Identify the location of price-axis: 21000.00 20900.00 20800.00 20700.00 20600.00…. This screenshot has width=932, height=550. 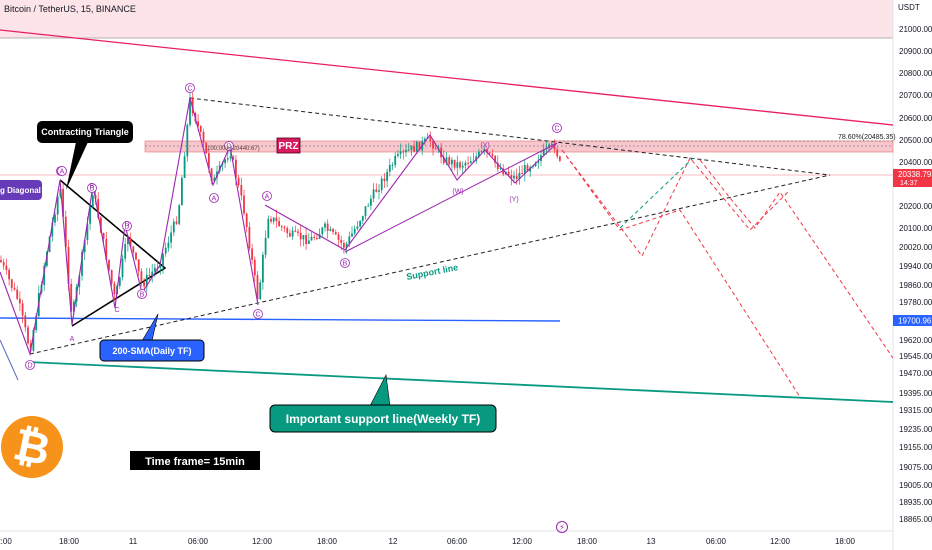
(915, 274).